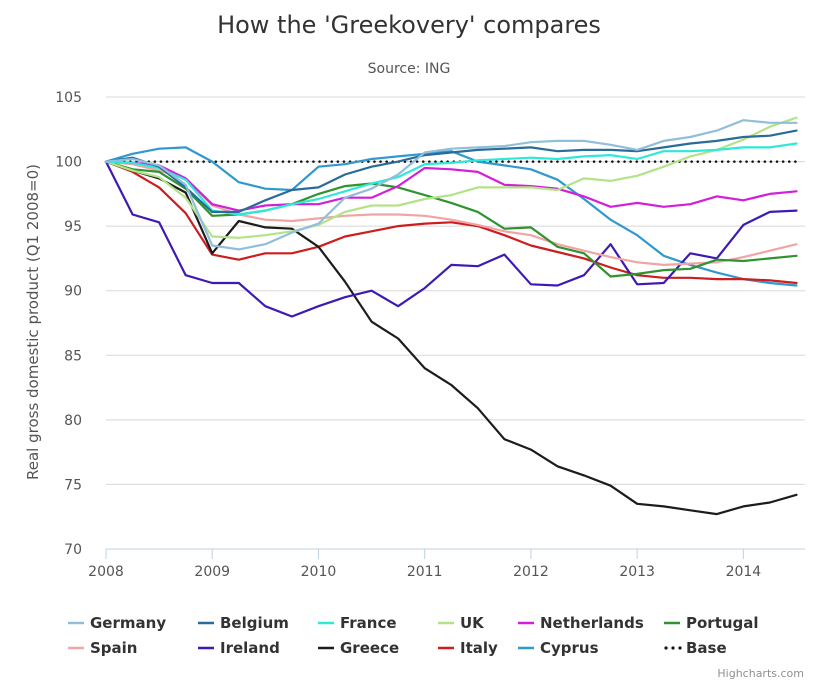  I want to click on y-axis-label: Real gross domestic product (Q1 2008=0), so click(33, 322).